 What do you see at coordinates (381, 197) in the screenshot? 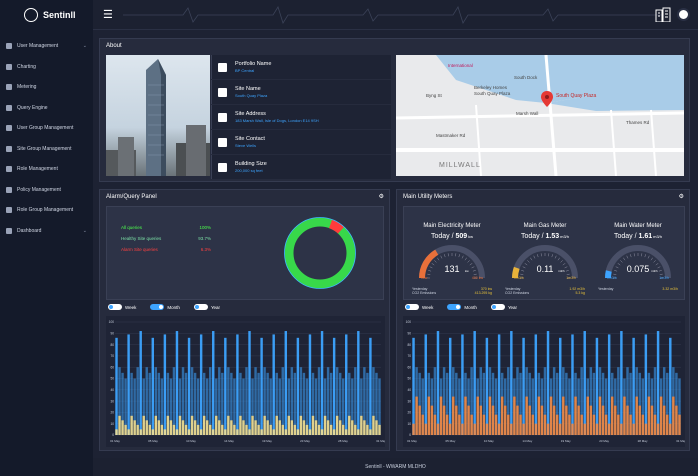
I see `alarm-settings-gear-icon: ⚙` at bounding box center [381, 197].